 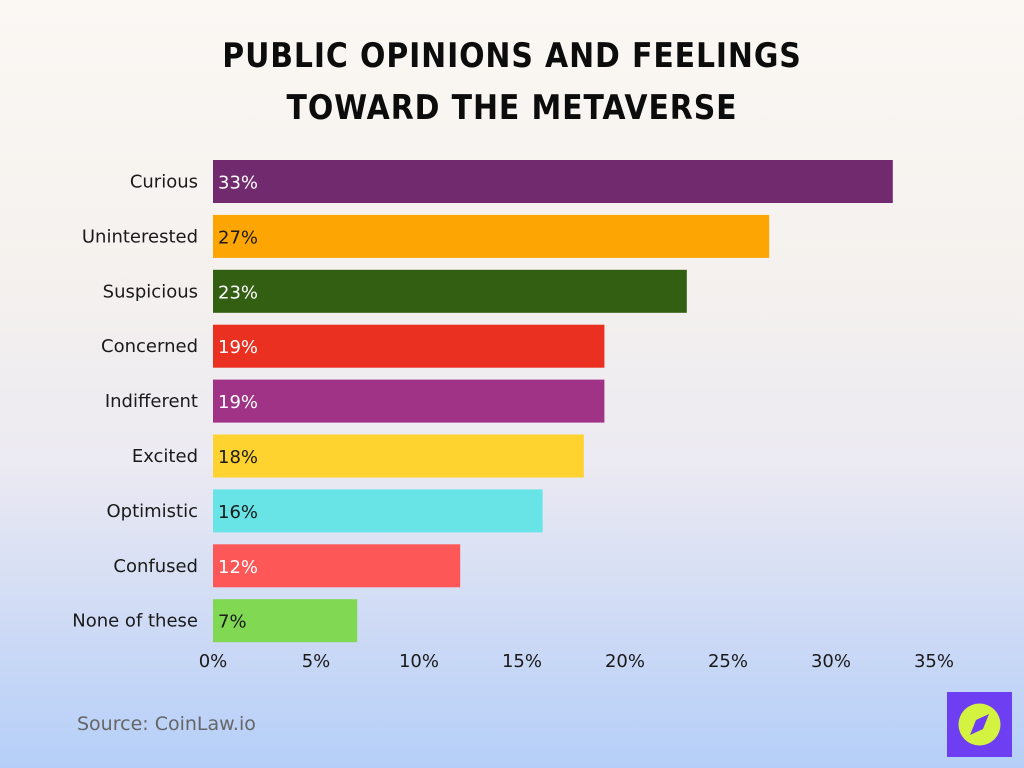 I want to click on category-label: Curious, so click(x=164, y=182).